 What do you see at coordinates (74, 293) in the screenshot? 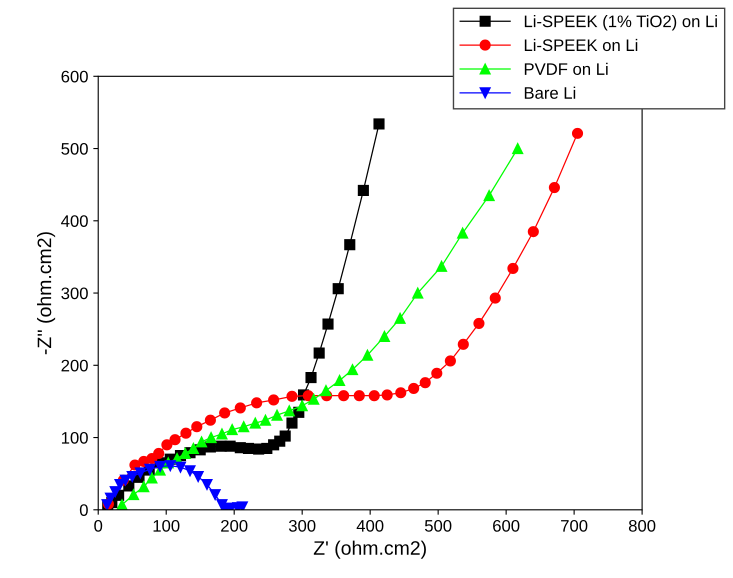
I see `y-tick-label: 300` at bounding box center [74, 293].